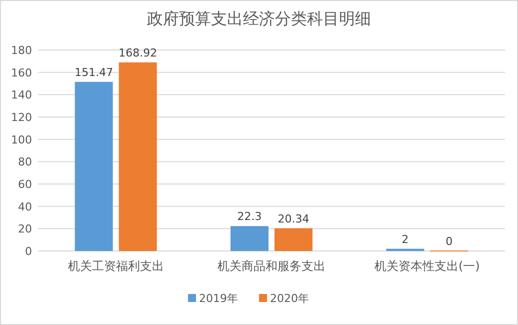  I want to click on data-label: 22.3, so click(249, 217).